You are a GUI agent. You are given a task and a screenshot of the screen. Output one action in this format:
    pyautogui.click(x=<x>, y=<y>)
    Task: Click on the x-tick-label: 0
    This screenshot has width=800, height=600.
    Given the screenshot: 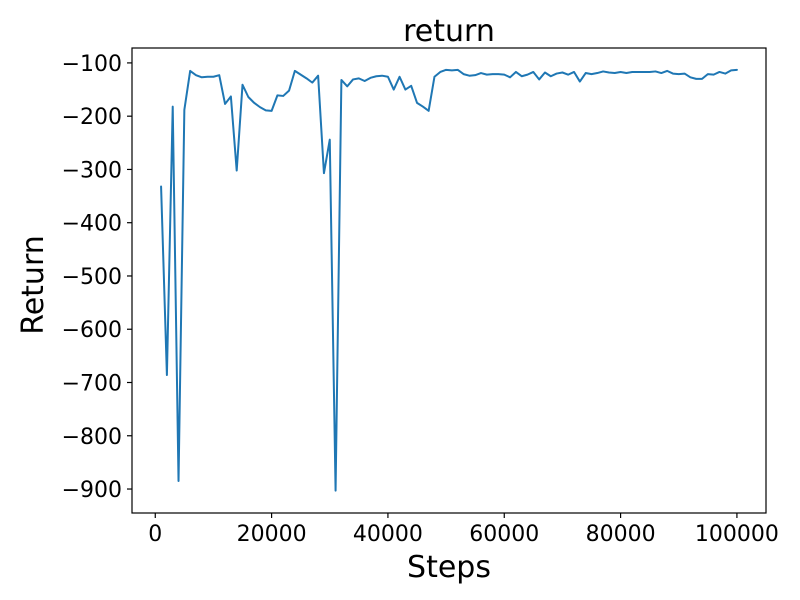 What is the action you would take?
    pyautogui.click(x=155, y=534)
    